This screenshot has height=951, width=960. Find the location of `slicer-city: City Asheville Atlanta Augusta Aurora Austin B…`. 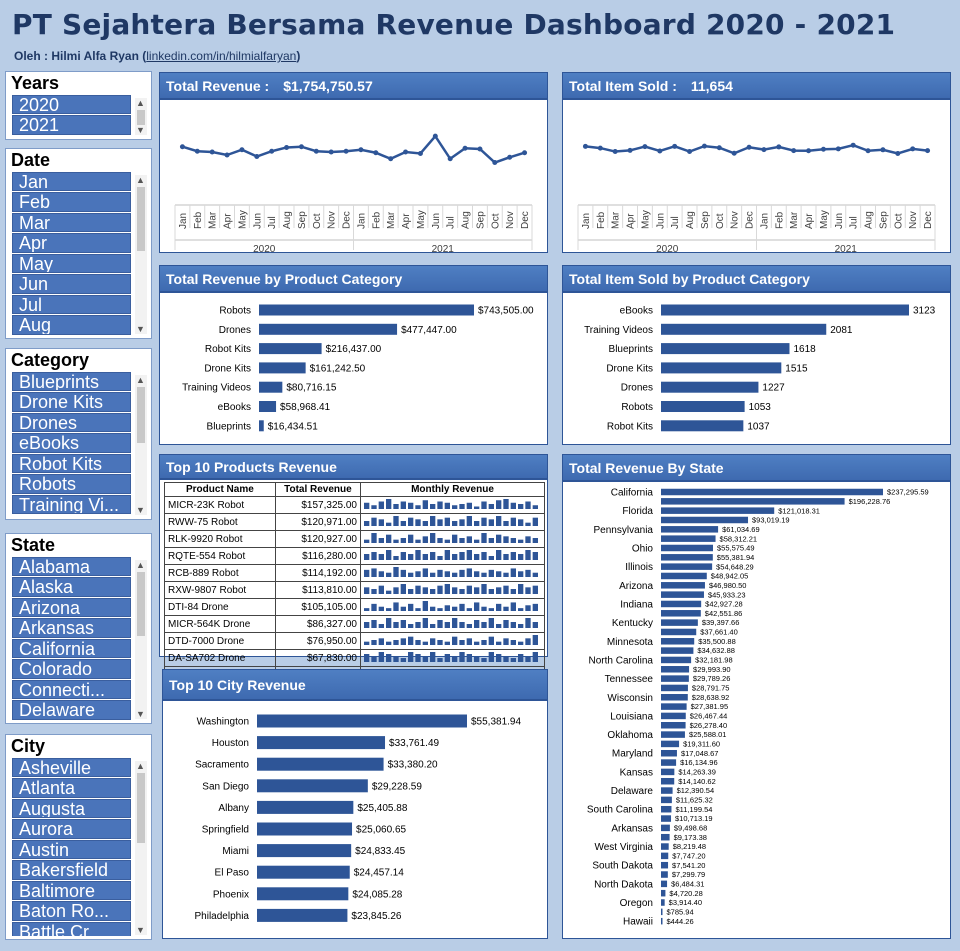

slicer-city: City Asheville Atlanta Augusta Aurora Austin B… is located at coordinates (78, 837).